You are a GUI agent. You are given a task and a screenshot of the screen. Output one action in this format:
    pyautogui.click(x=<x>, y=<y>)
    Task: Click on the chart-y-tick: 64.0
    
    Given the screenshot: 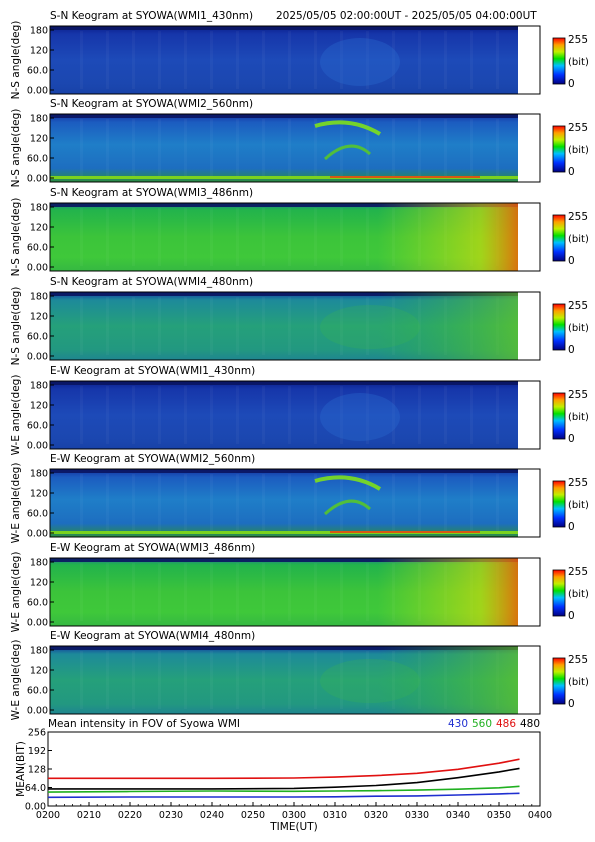 What is the action you would take?
    pyautogui.click(x=35, y=788)
    